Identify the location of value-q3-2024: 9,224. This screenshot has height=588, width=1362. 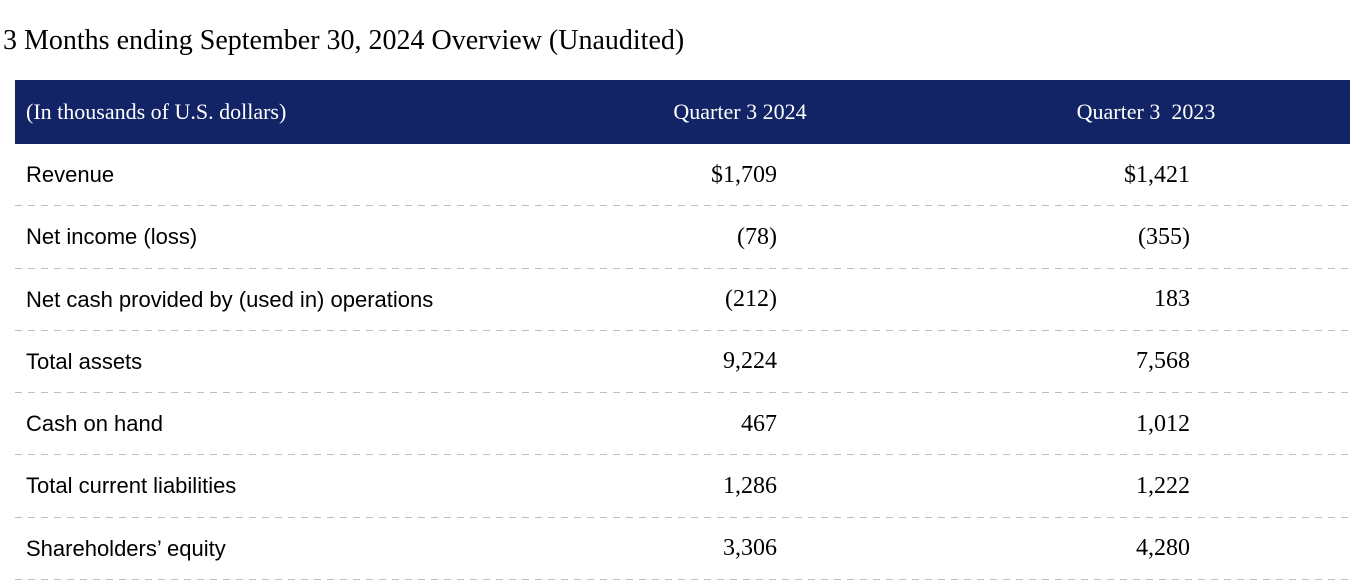
(750, 361).